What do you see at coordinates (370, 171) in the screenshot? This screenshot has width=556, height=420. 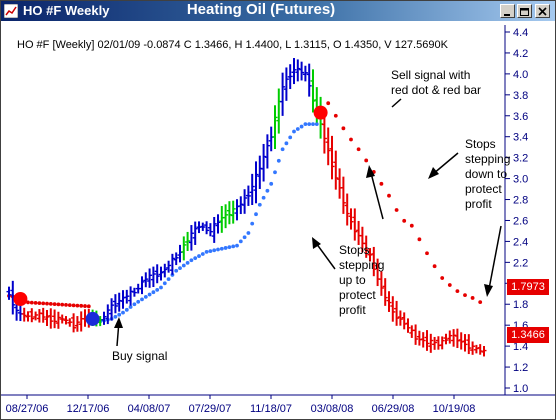 I see `stops-up-arrow-head` at bounding box center [370, 171].